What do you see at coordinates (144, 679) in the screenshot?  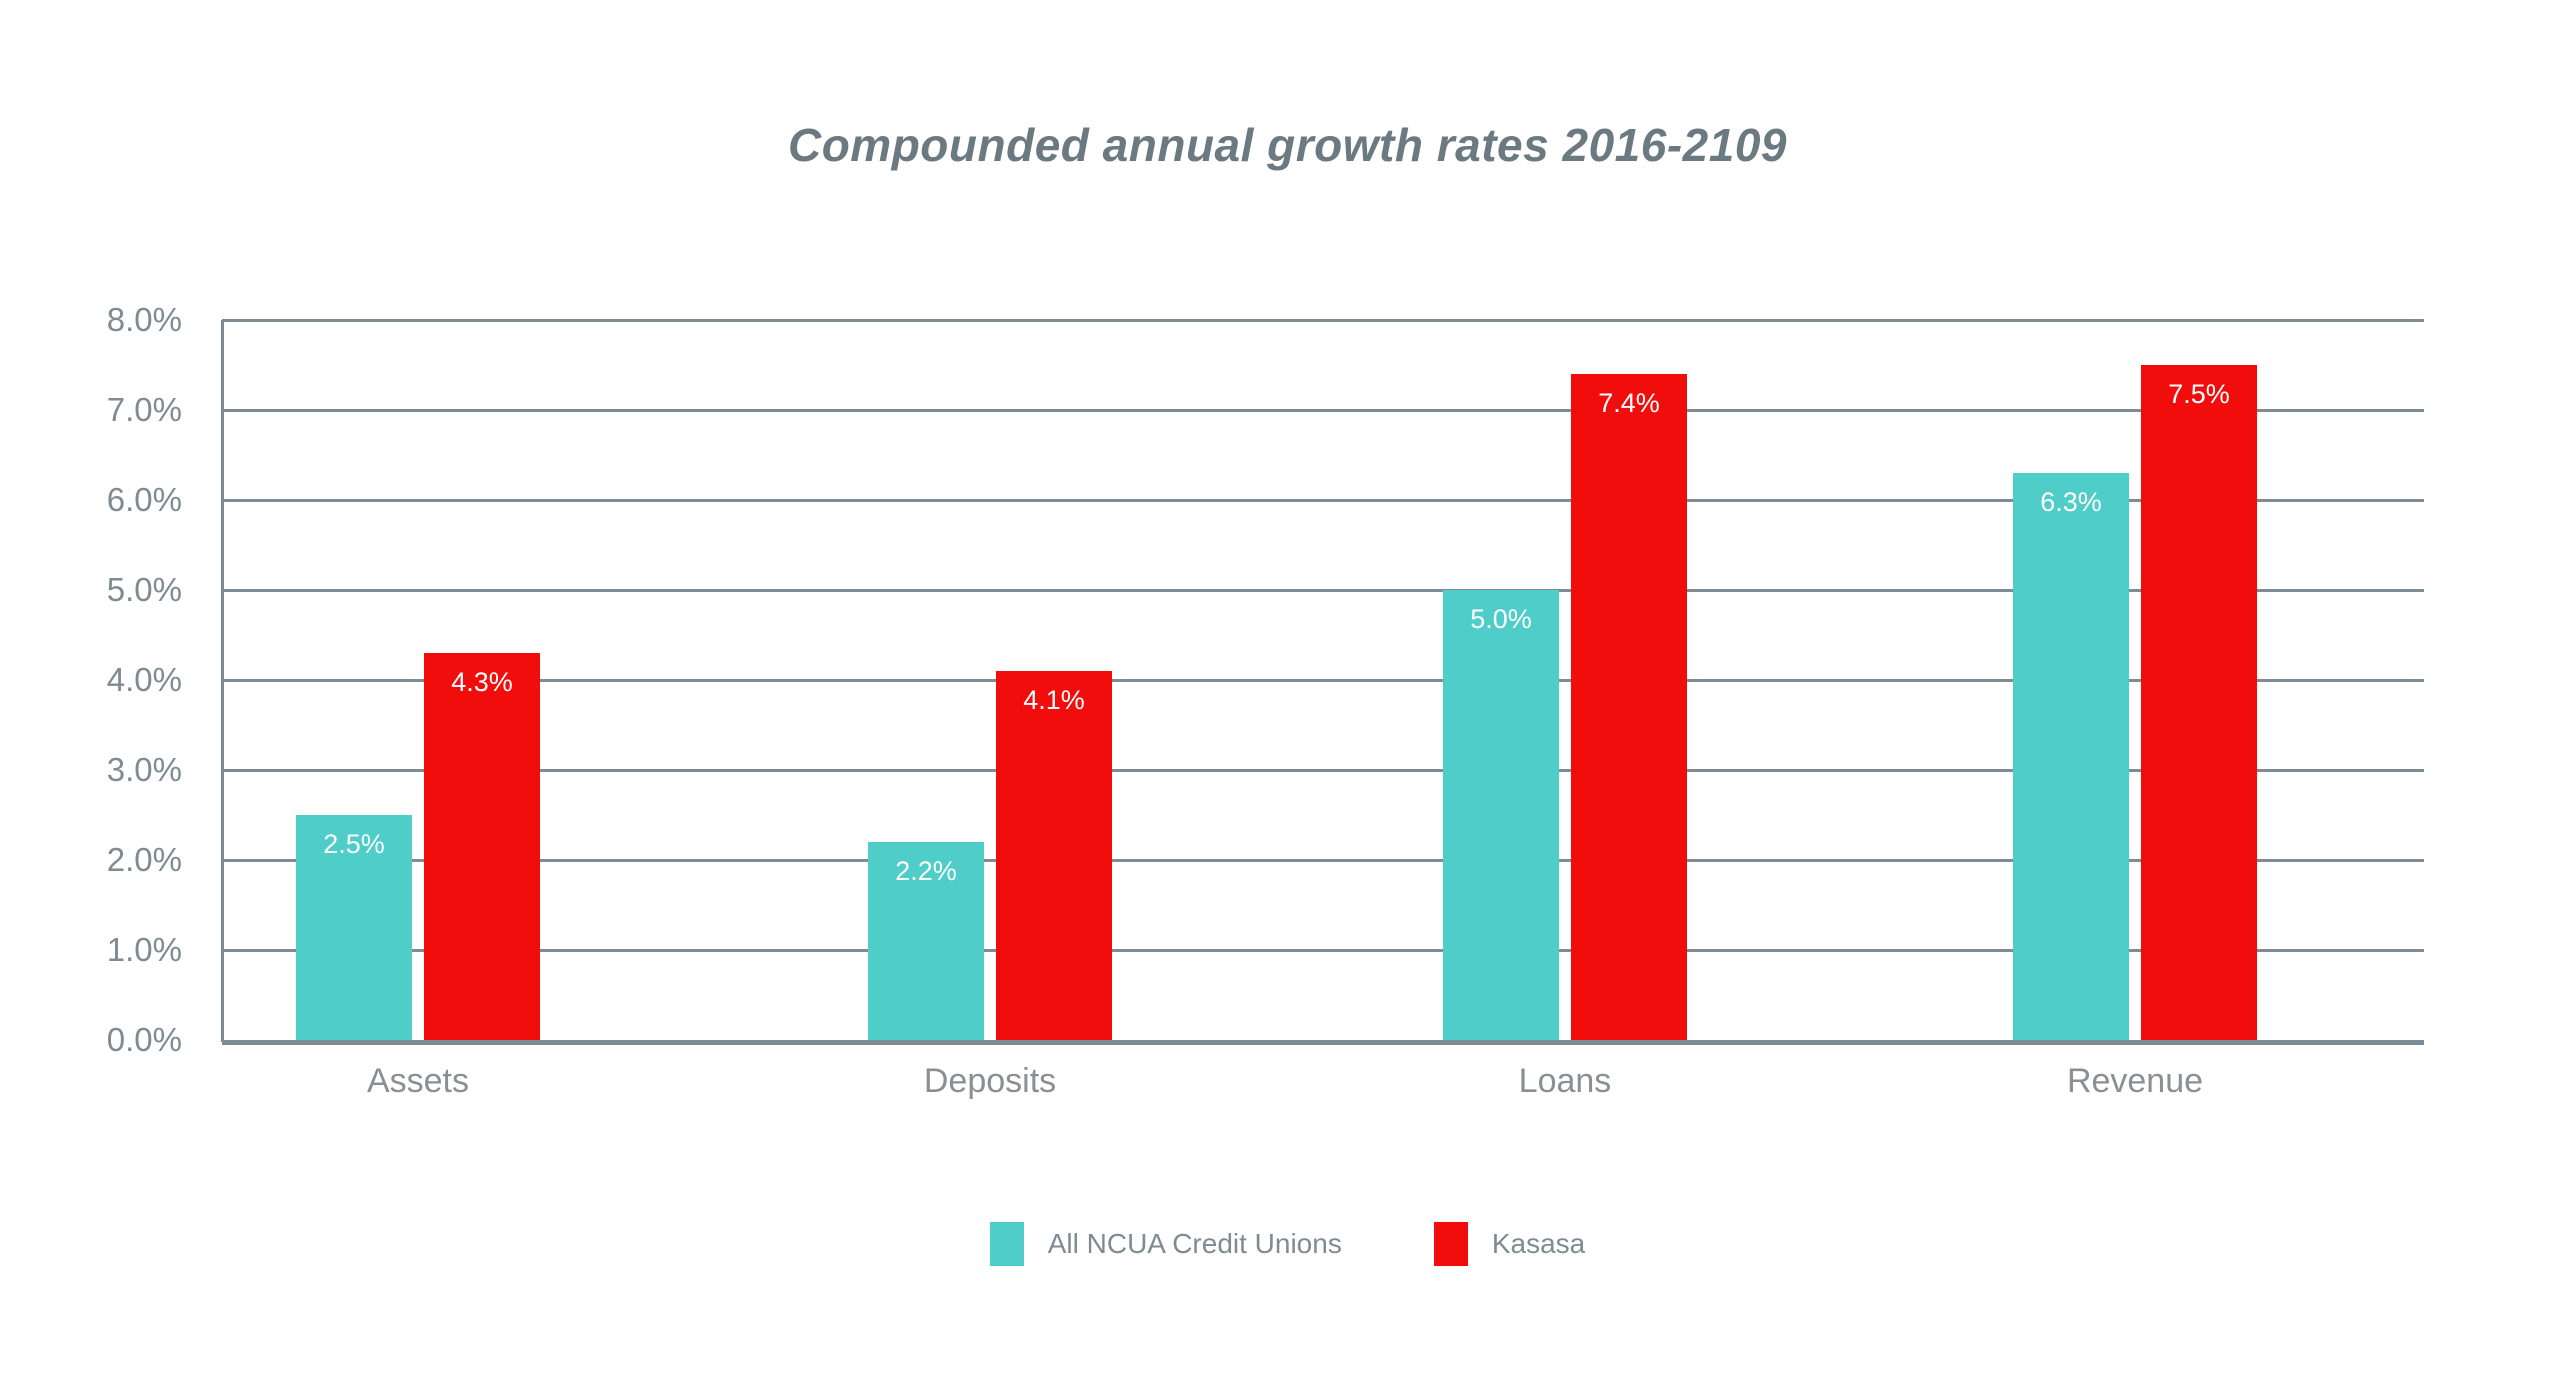 I see `y-tick-label: 4.0%` at bounding box center [144, 679].